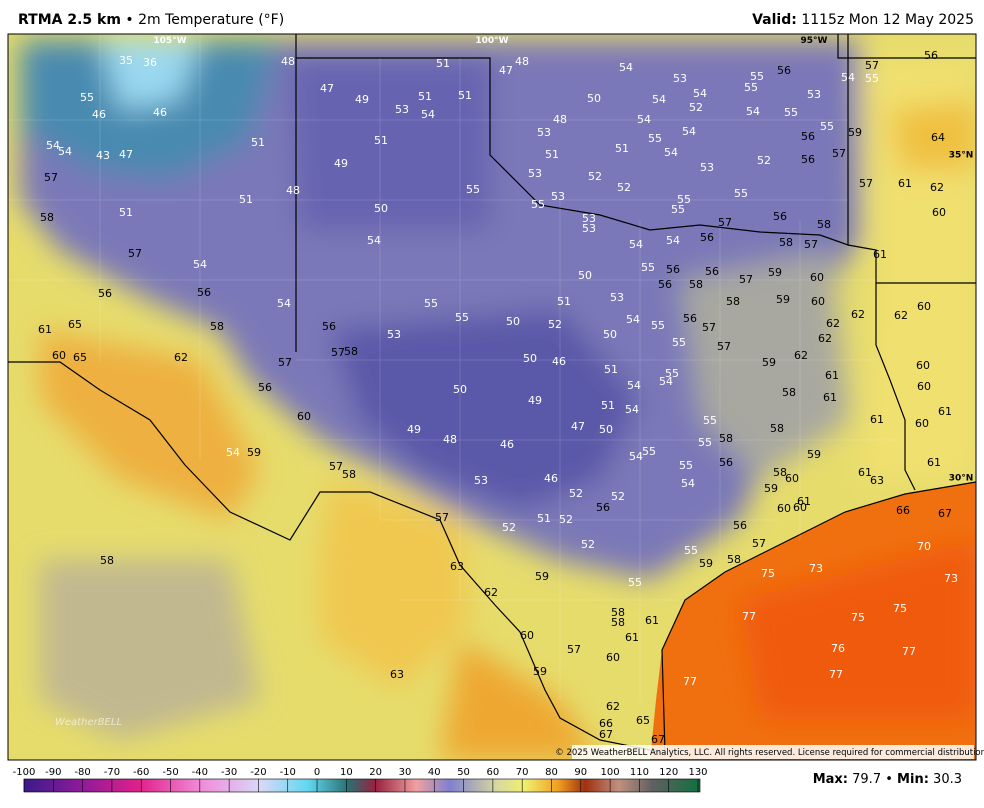 This screenshot has width=984, height=808. What do you see at coordinates (951, 578) in the screenshot?
I see `station-value: 73` at bounding box center [951, 578].